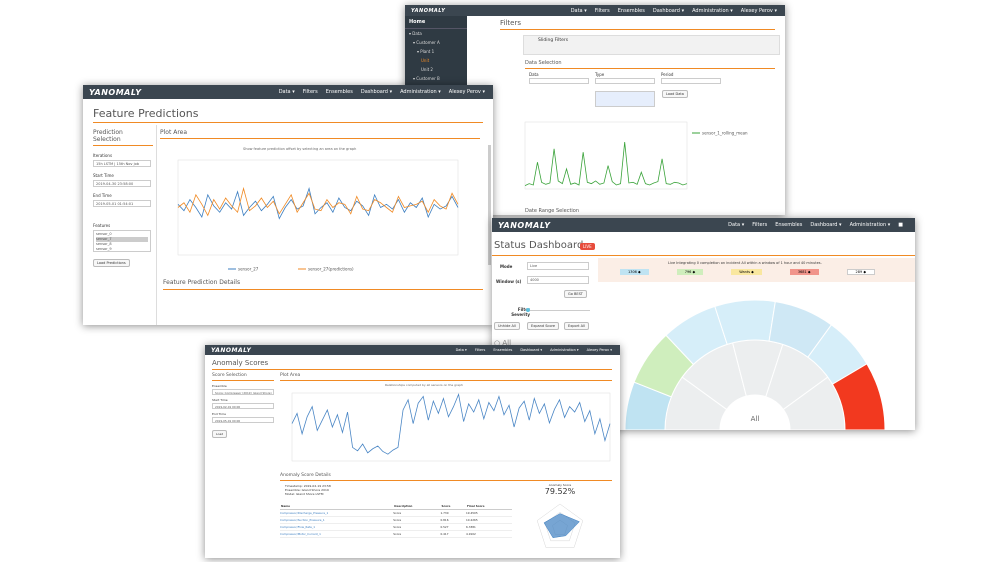 The image size is (1000, 562). Describe the element at coordinates (426, 78) in the screenshot. I see `tree-item: ▾ Customer B` at that location.